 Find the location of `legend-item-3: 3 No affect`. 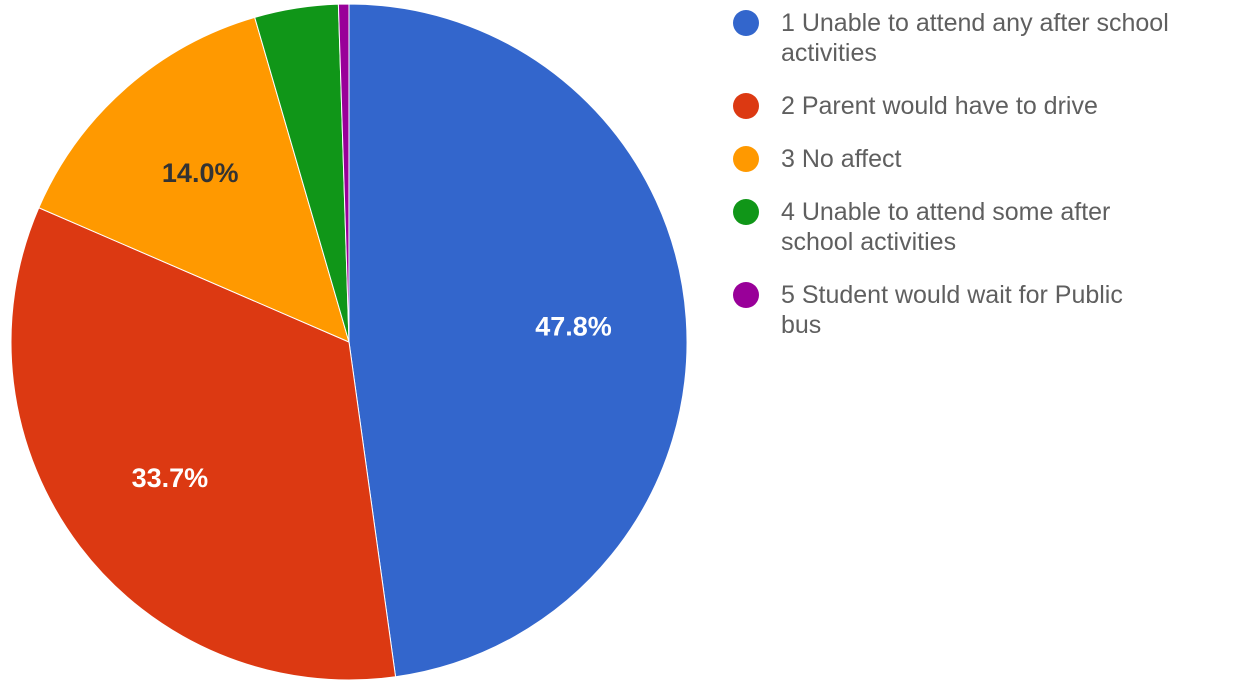

legend-item-3: 3 No affect is located at coordinates (990, 159).